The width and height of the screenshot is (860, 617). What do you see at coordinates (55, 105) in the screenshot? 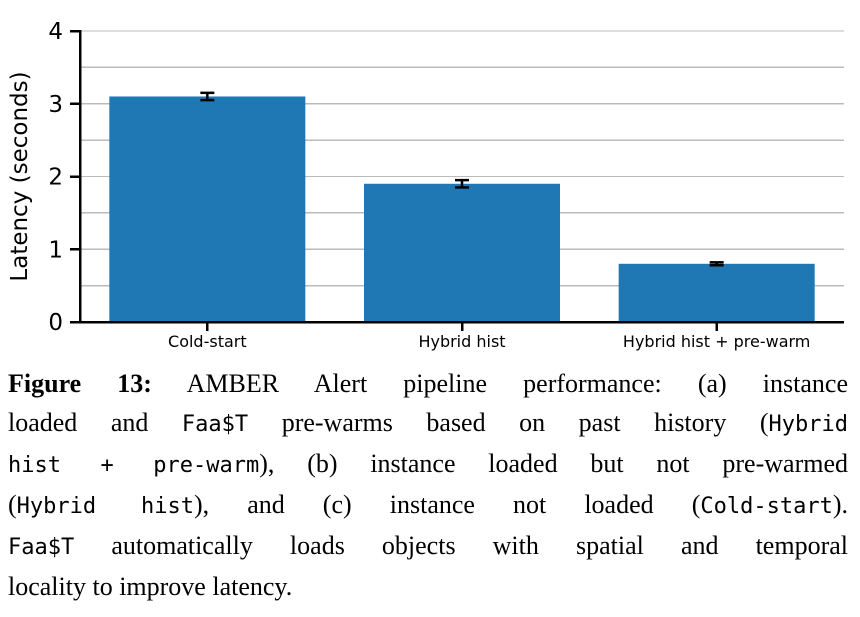
I see `y-tick-label: 3` at bounding box center [55, 105].